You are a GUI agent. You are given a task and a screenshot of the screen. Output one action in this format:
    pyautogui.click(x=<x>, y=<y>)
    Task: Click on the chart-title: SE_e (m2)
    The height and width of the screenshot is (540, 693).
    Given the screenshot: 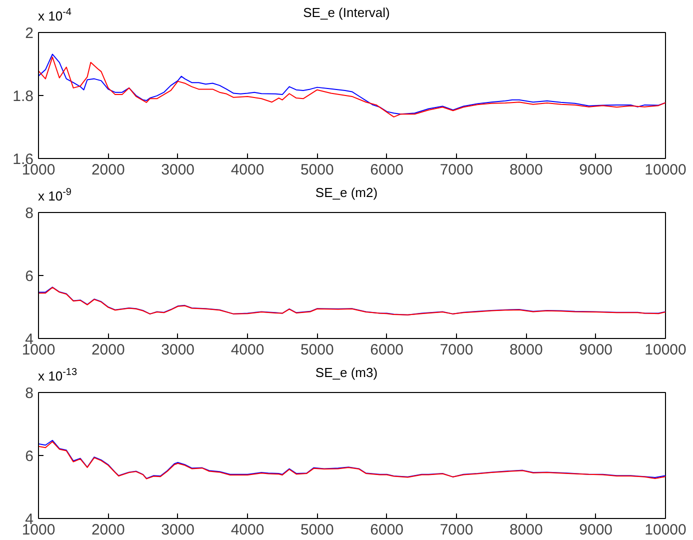 What is the action you would take?
    pyautogui.click(x=346, y=192)
    